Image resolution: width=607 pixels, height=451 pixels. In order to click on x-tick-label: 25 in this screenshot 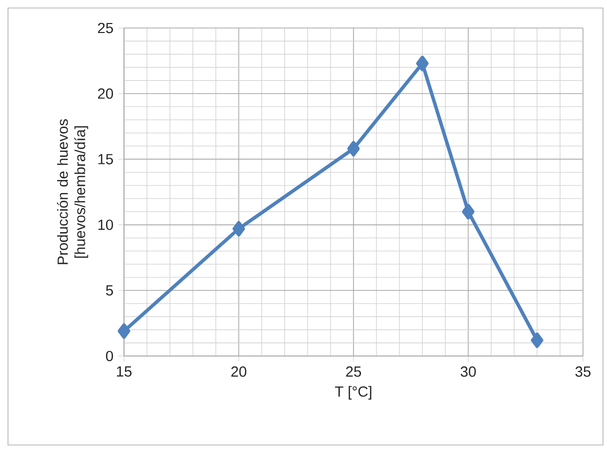, I will do `click(354, 371)`.